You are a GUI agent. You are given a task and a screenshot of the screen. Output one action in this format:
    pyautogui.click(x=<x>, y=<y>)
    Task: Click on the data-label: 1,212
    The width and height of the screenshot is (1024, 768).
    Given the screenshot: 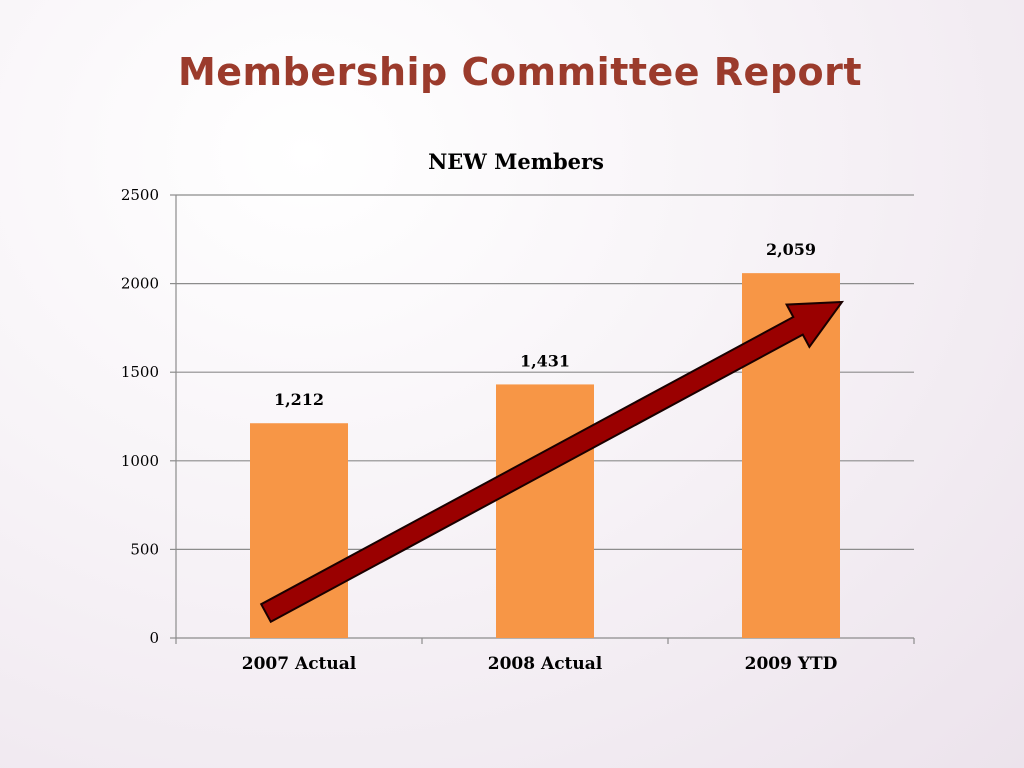 What is the action you would take?
    pyautogui.click(x=299, y=399)
    